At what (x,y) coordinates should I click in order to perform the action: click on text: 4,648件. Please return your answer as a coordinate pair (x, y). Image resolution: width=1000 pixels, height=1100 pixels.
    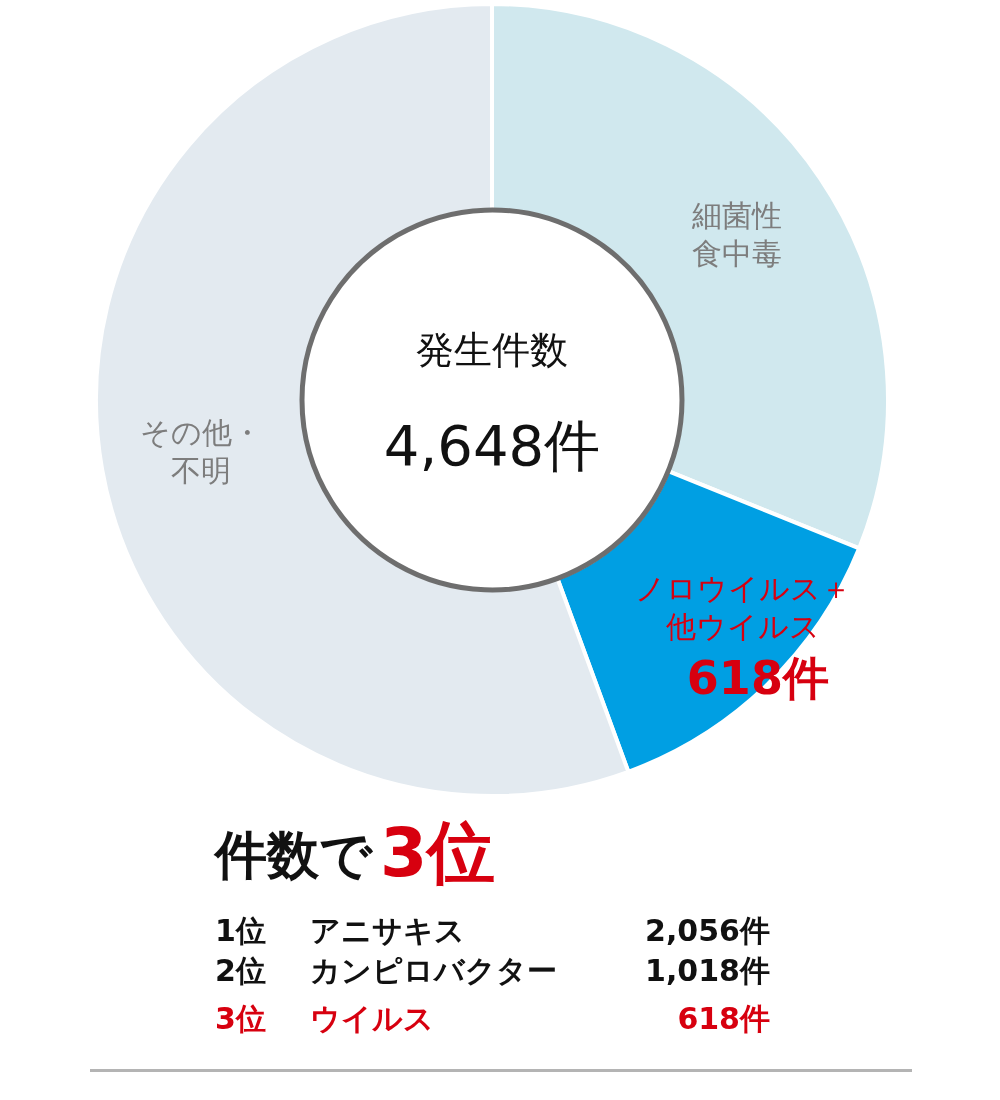
    Looking at the image, I should click on (492, 445).